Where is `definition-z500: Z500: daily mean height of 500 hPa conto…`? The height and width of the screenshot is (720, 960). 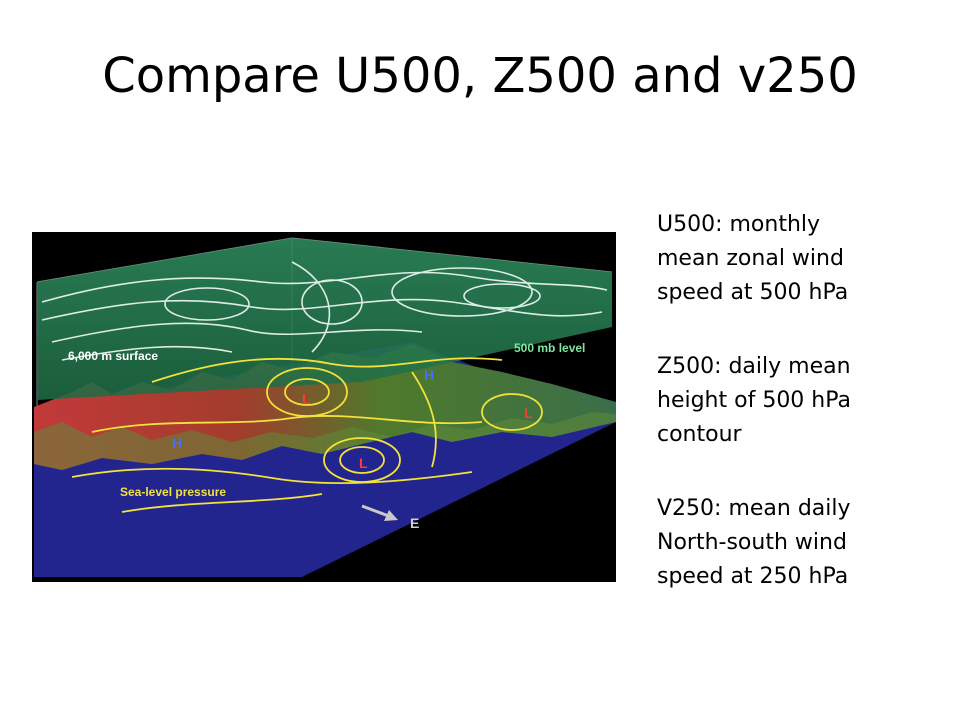
definition-z500: Z500: daily mean height of 500 hPa conto… is located at coordinates (802, 401).